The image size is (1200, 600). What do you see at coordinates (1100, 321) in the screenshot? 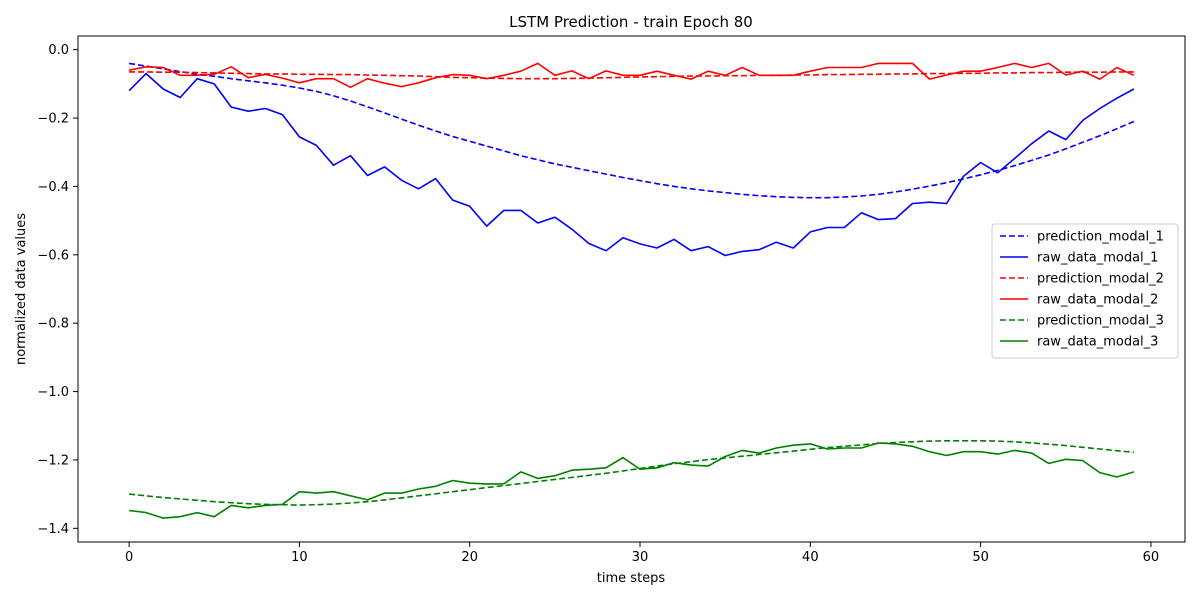
I see `legend-label: prediction_modal_3` at bounding box center [1100, 321].